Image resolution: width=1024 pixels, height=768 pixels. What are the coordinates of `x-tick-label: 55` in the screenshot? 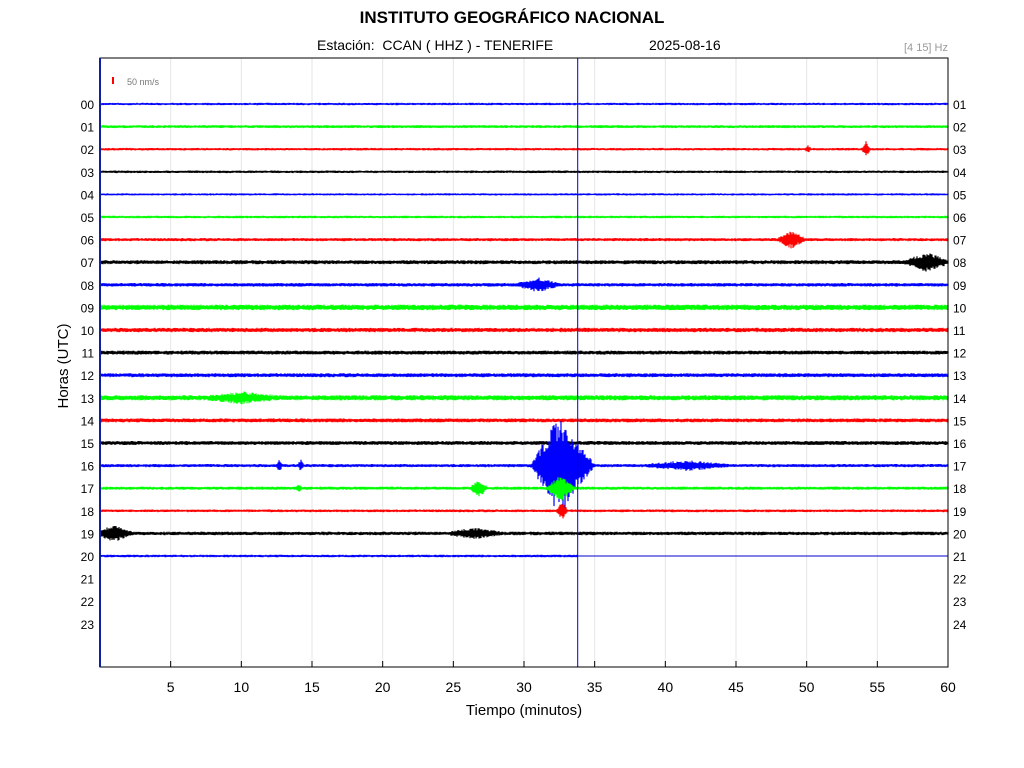 It's located at (878, 687).